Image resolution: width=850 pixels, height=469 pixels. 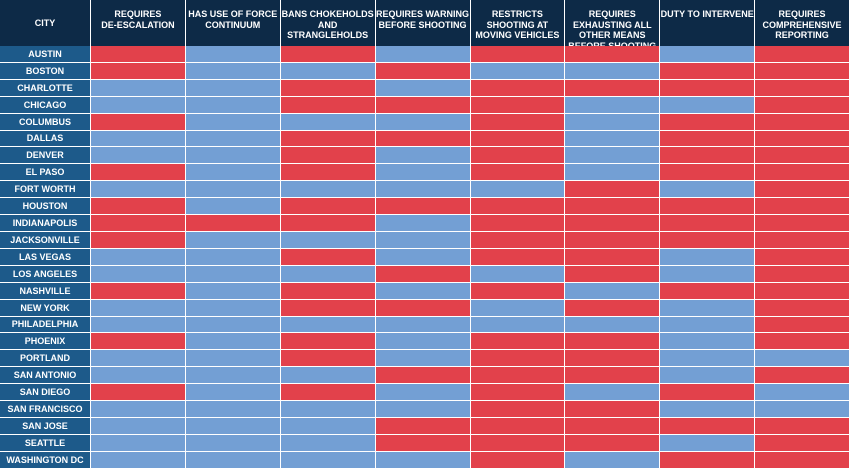 What do you see at coordinates (45, 443) in the screenshot?
I see `row-label: SEATTLE` at bounding box center [45, 443].